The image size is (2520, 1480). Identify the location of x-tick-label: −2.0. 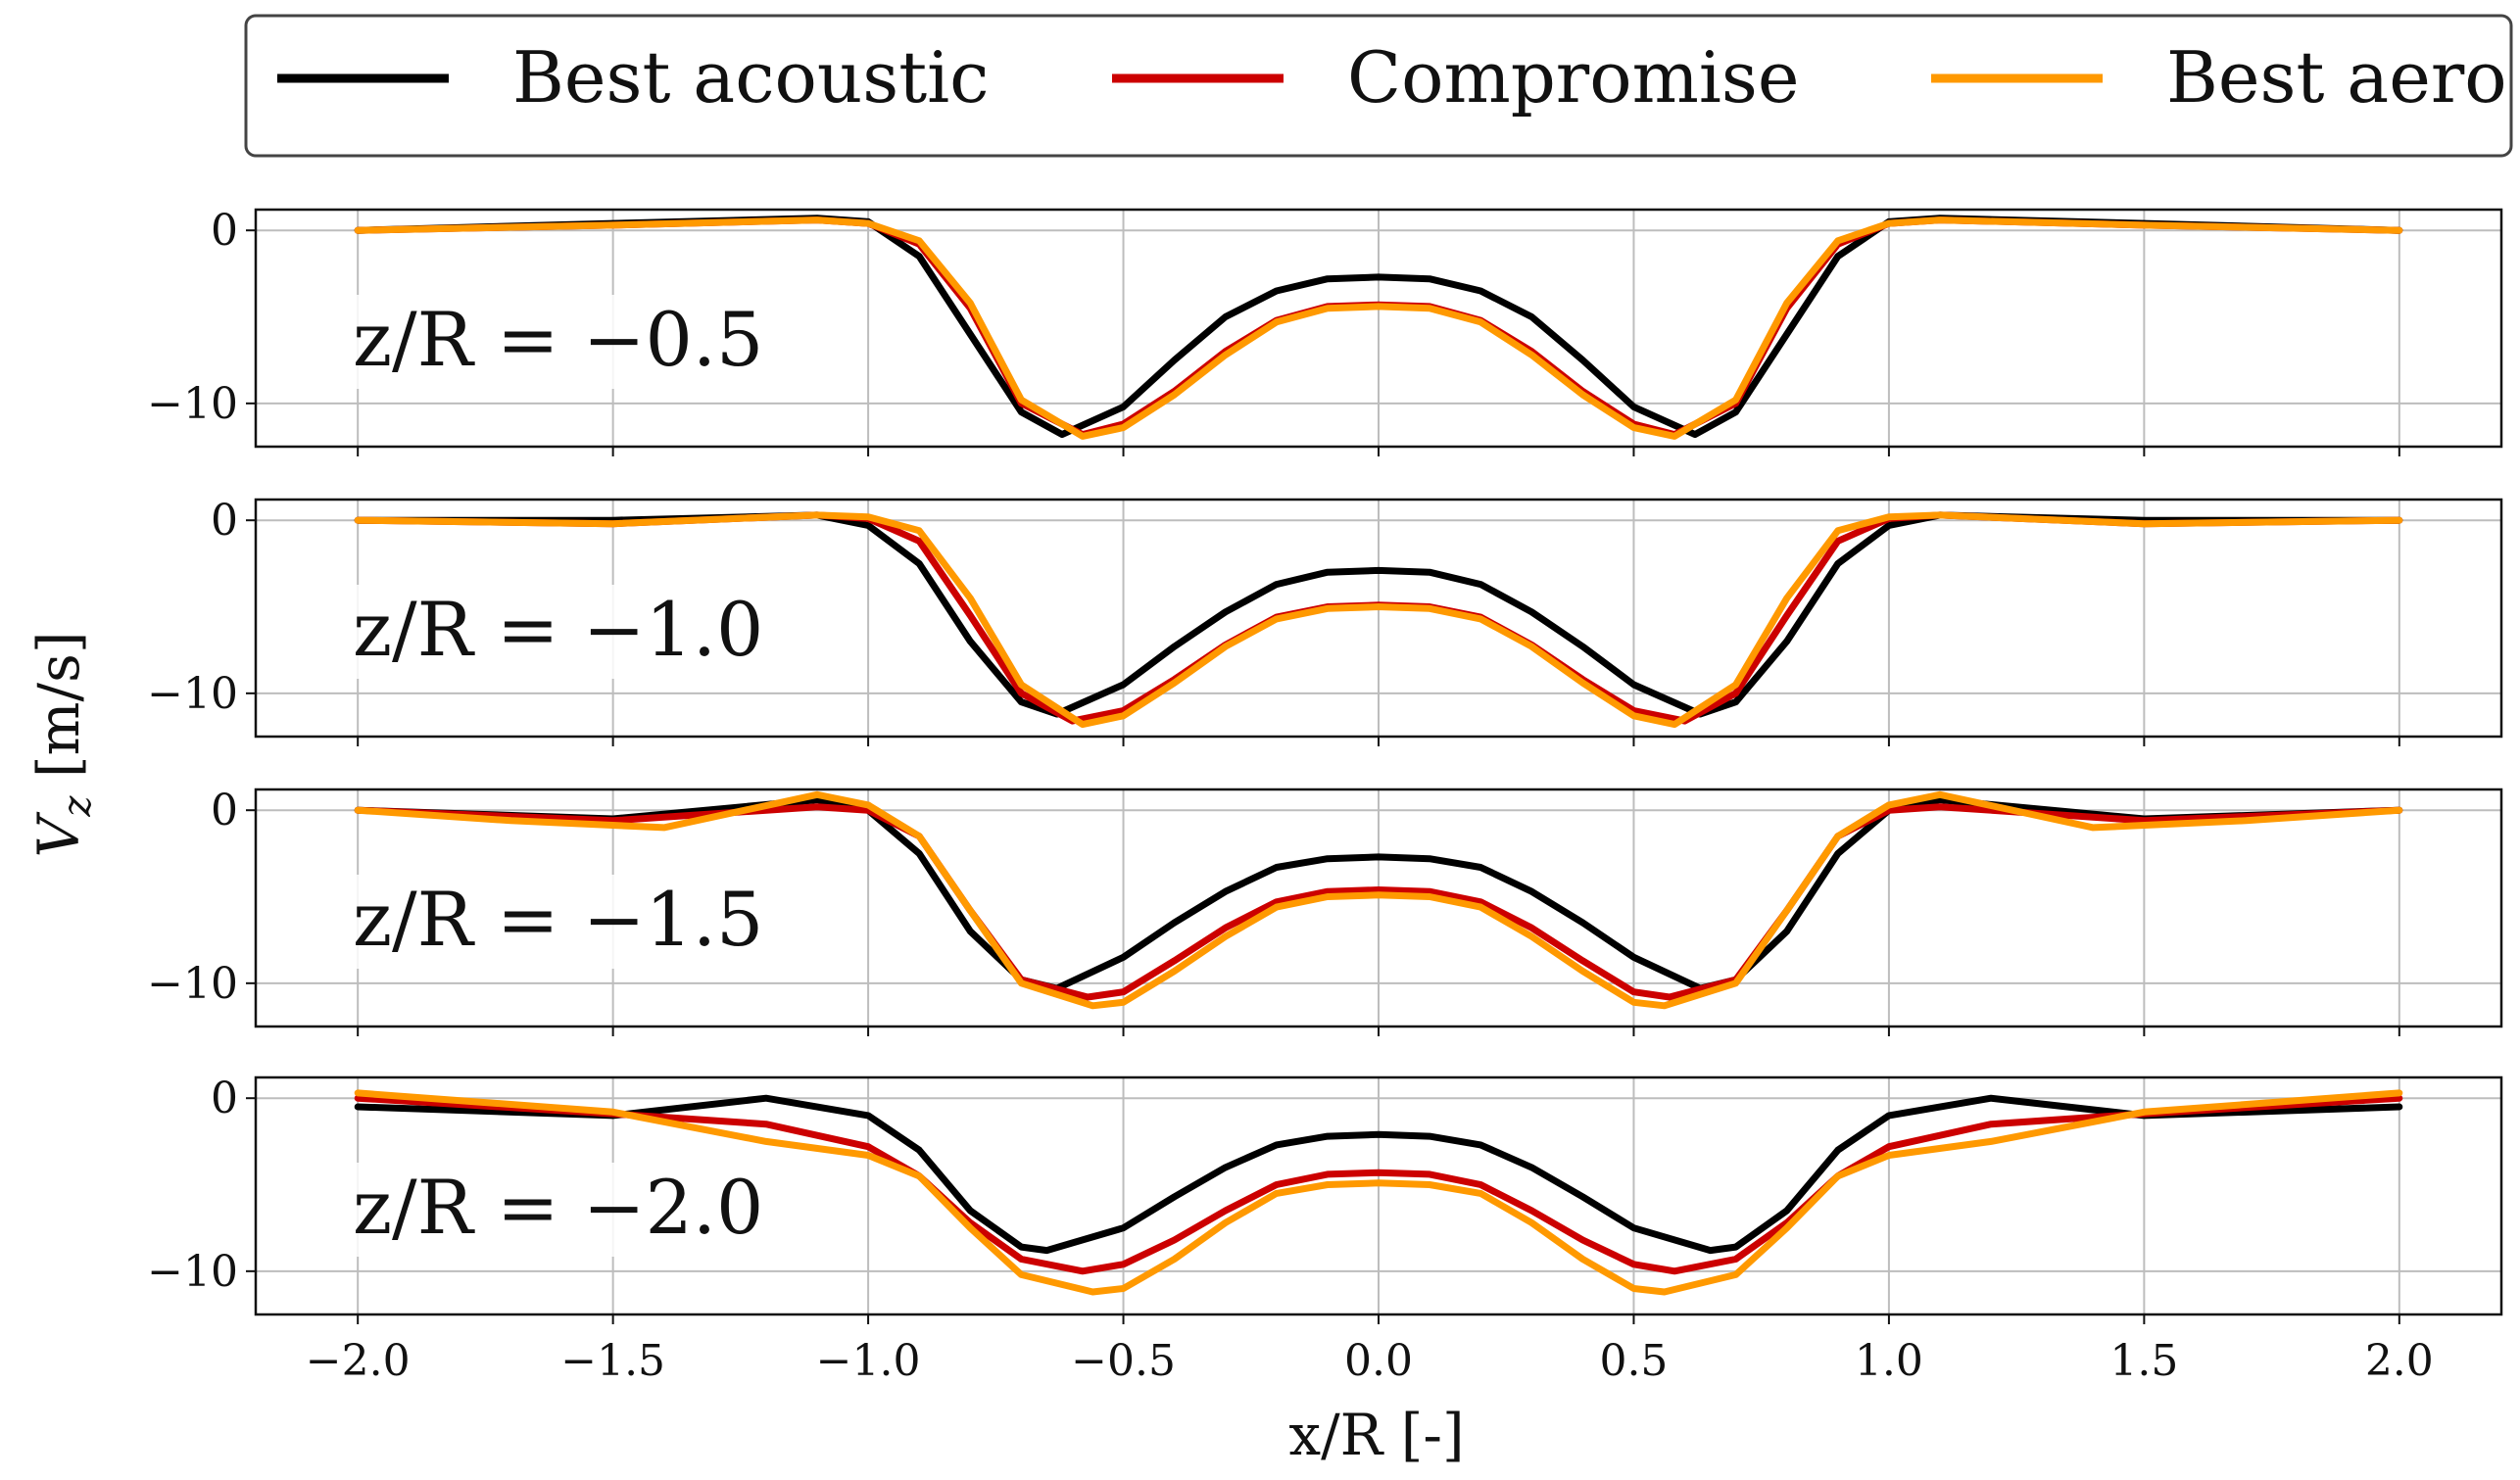
(358, 1361).